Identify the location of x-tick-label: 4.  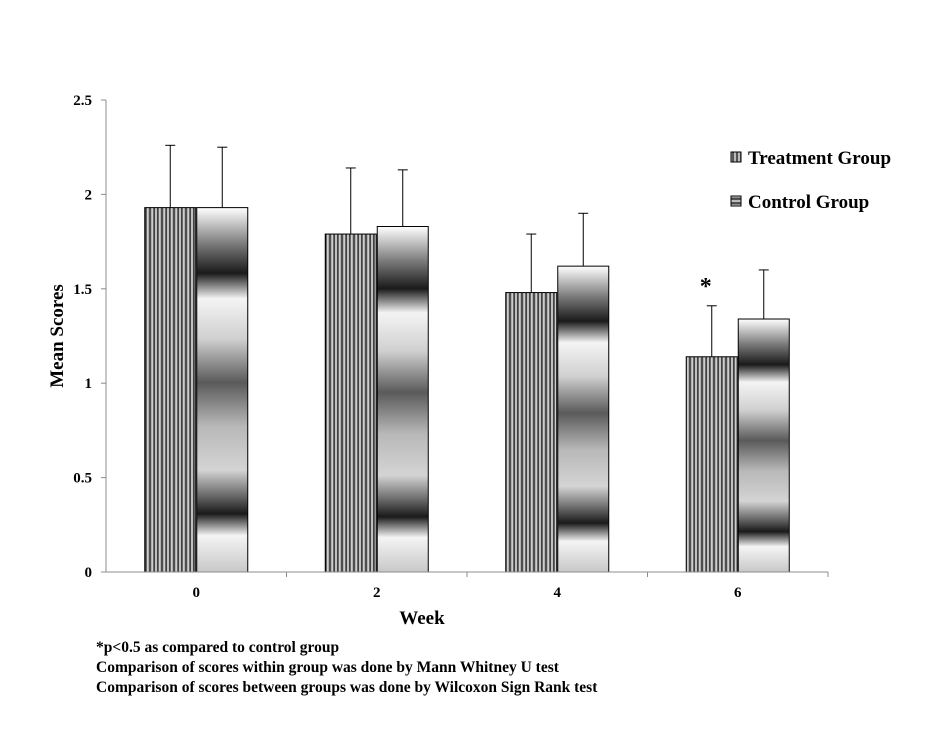
(558, 593).